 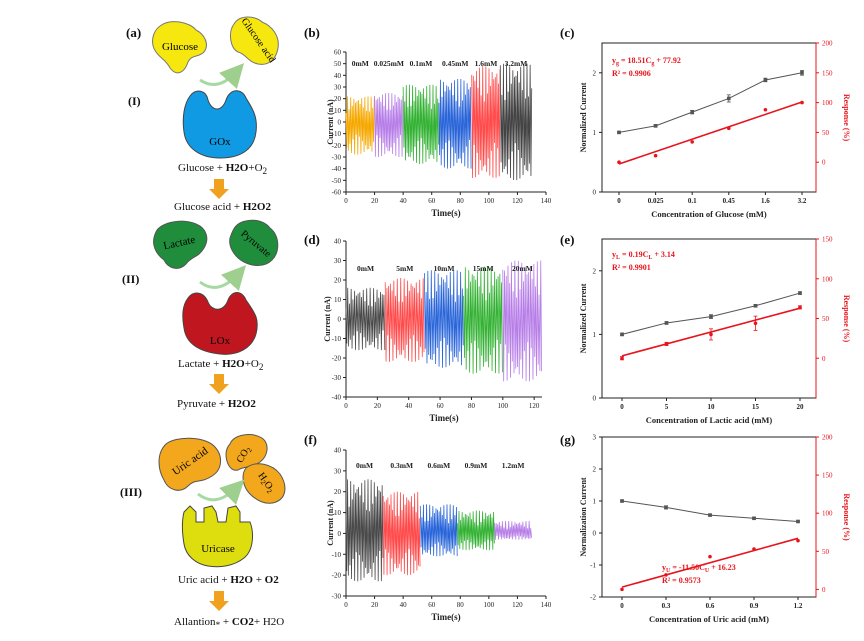 I want to click on x-tick-label: 0.3, so click(x=666, y=606).